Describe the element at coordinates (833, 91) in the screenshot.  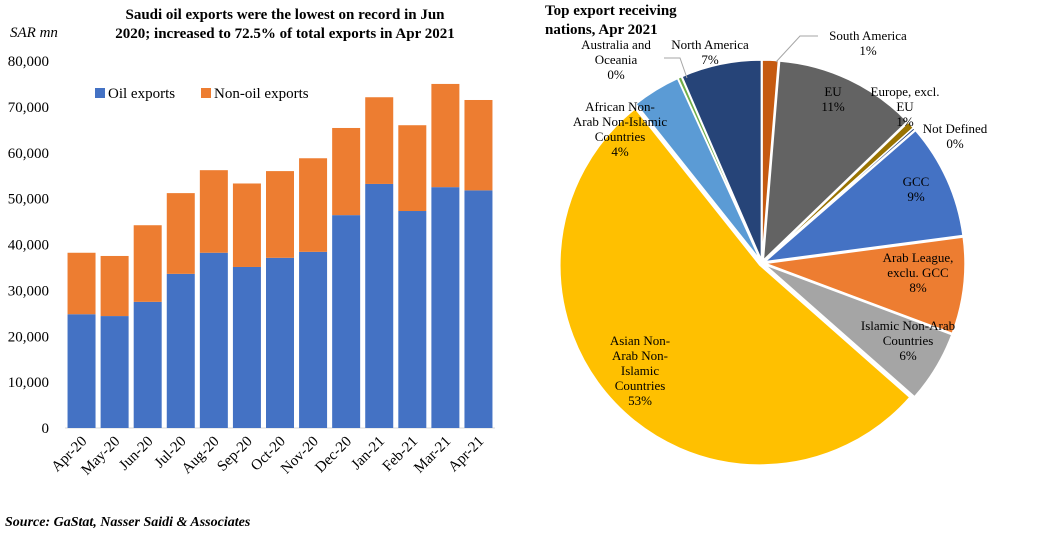
I see `pie-slice-label: EU` at that location.